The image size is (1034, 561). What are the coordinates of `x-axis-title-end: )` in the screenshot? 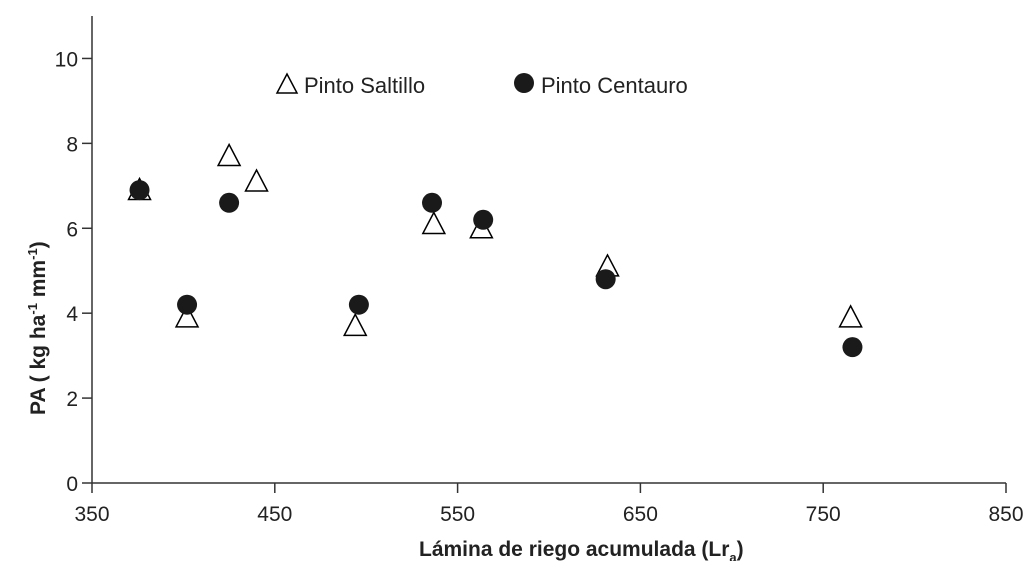 It's located at (740, 549).